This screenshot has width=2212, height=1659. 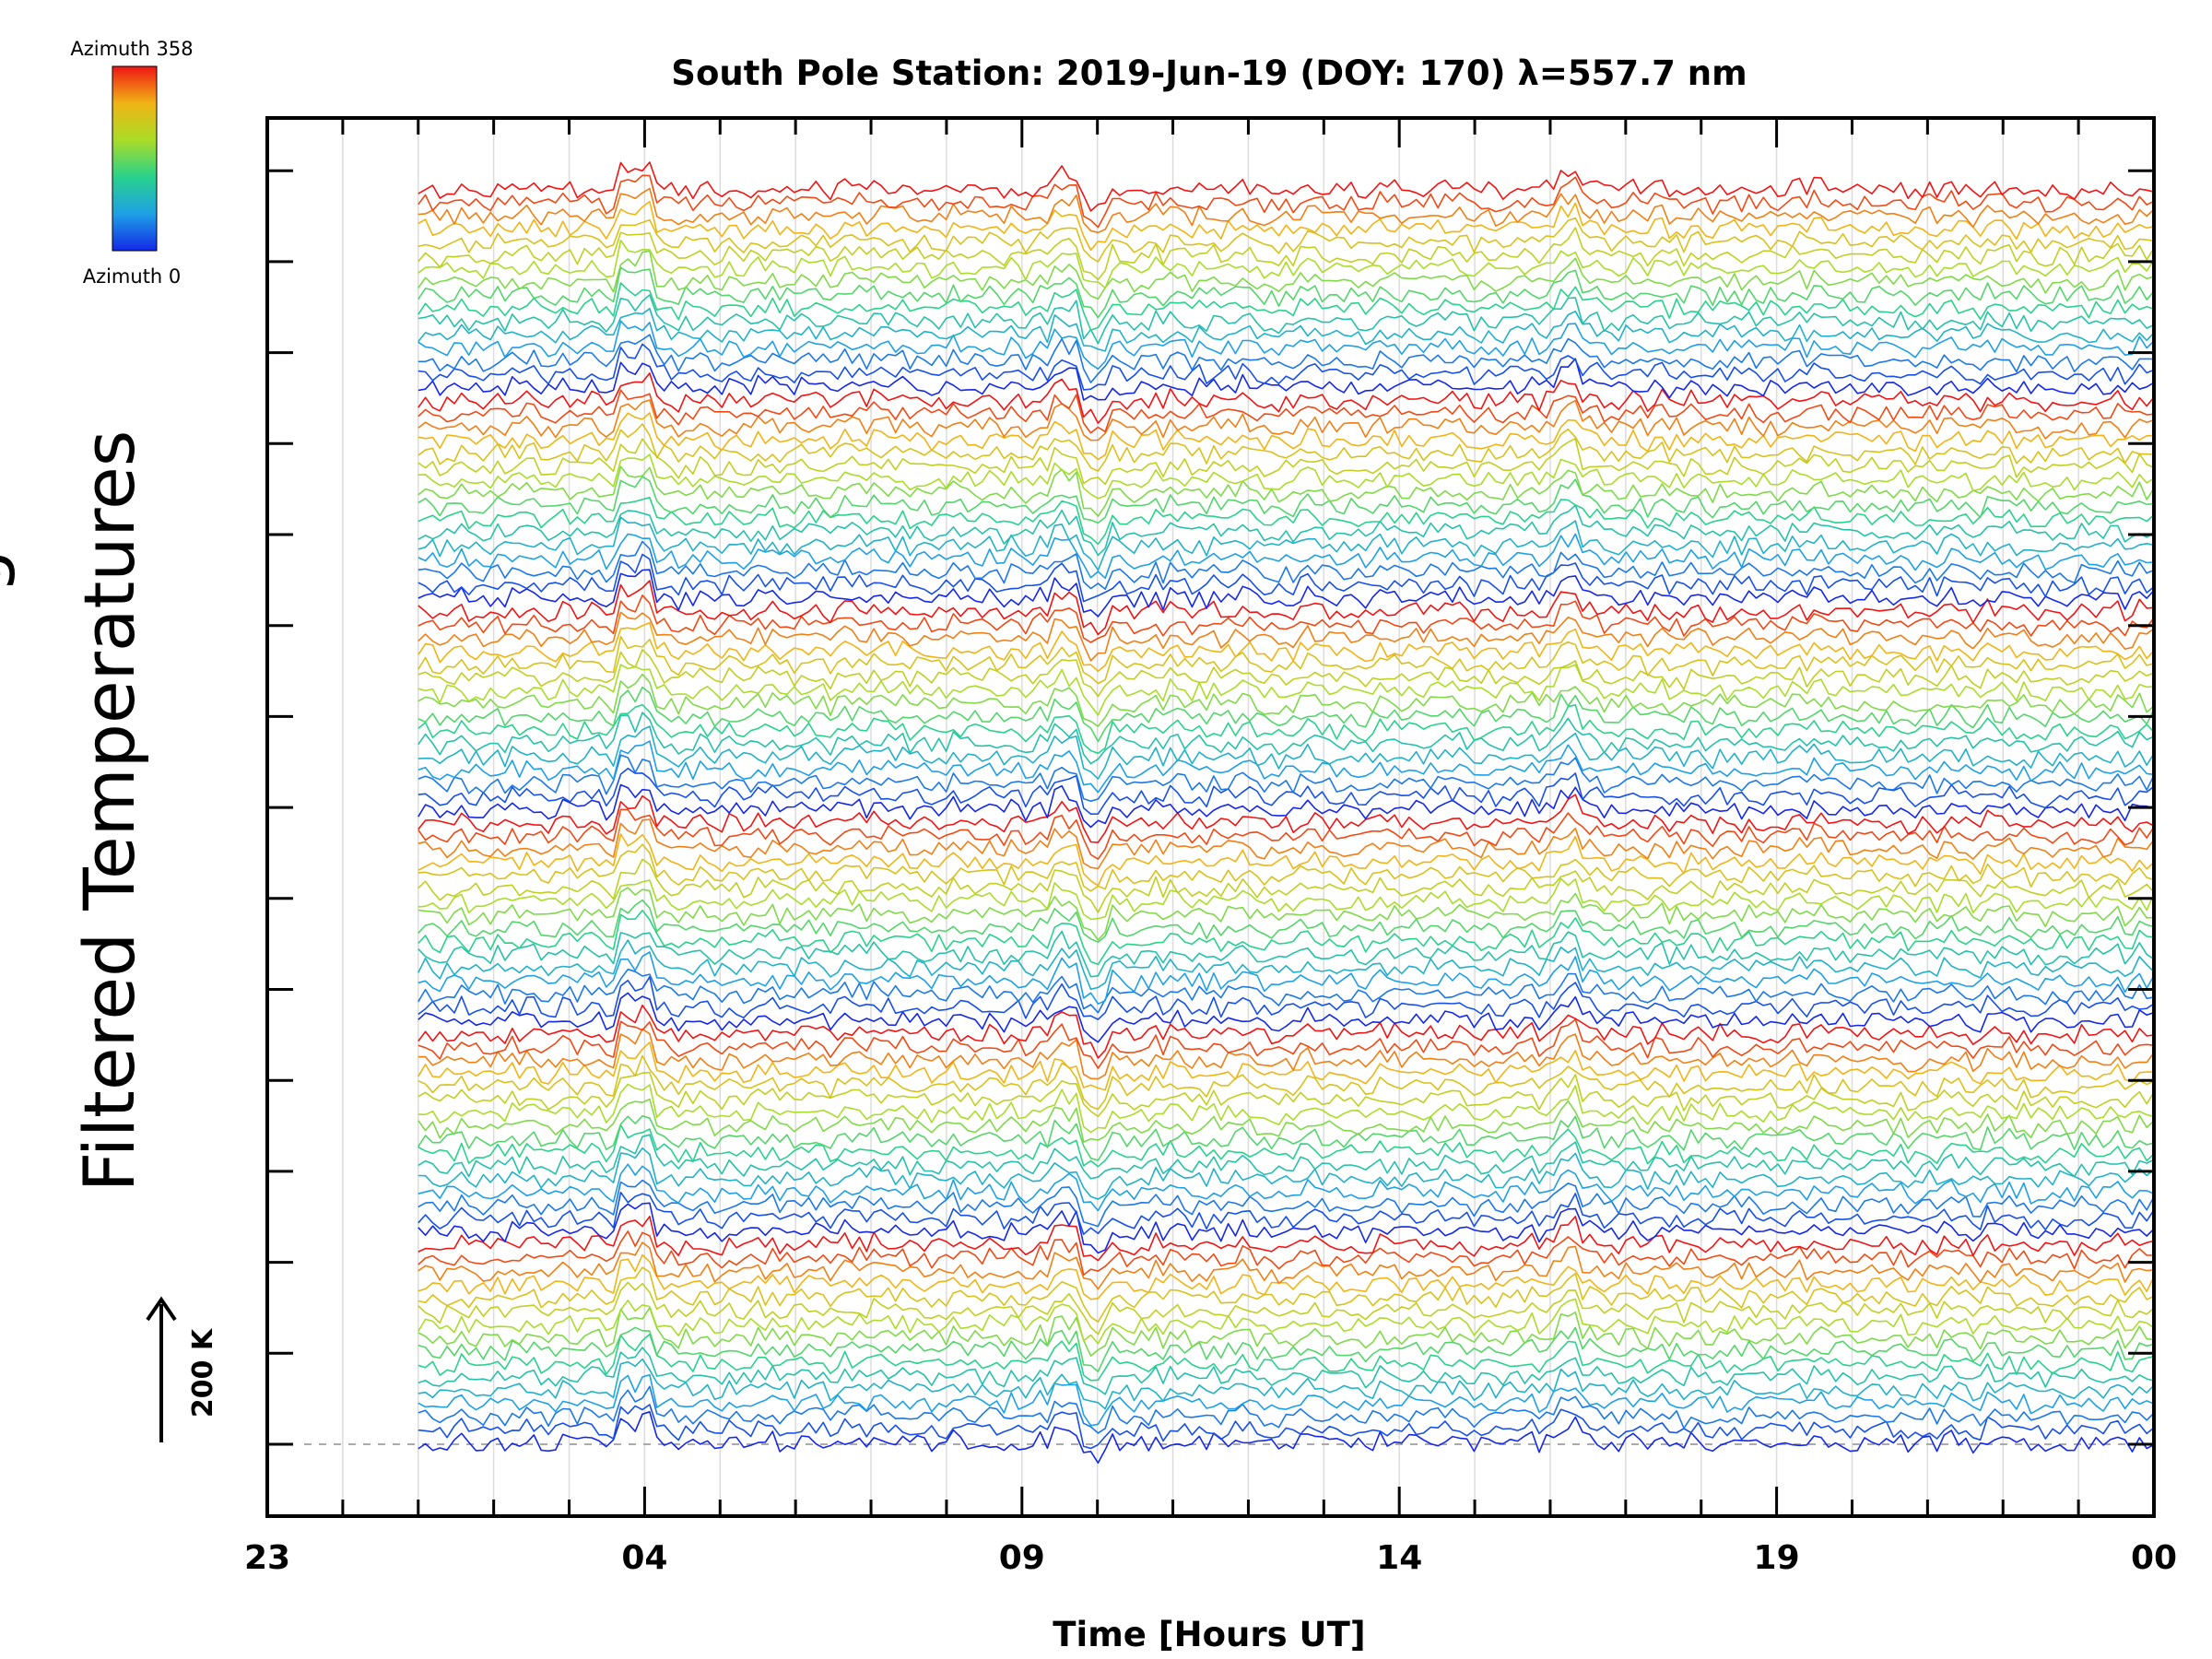 What do you see at coordinates (8, 571) in the screenshot?
I see `y-axis-label-partial: g` at bounding box center [8, 571].